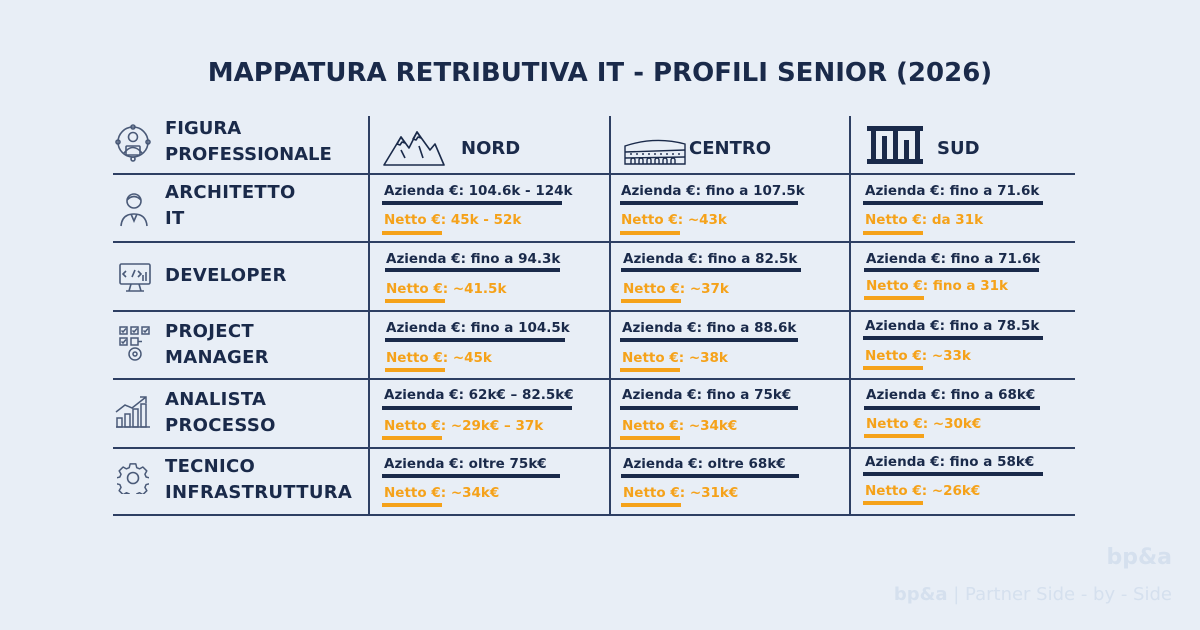 The height and width of the screenshot is (630, 1200). I want to click on cell-azienda: Azienda €: fino a 68k€, so click(951, 395).